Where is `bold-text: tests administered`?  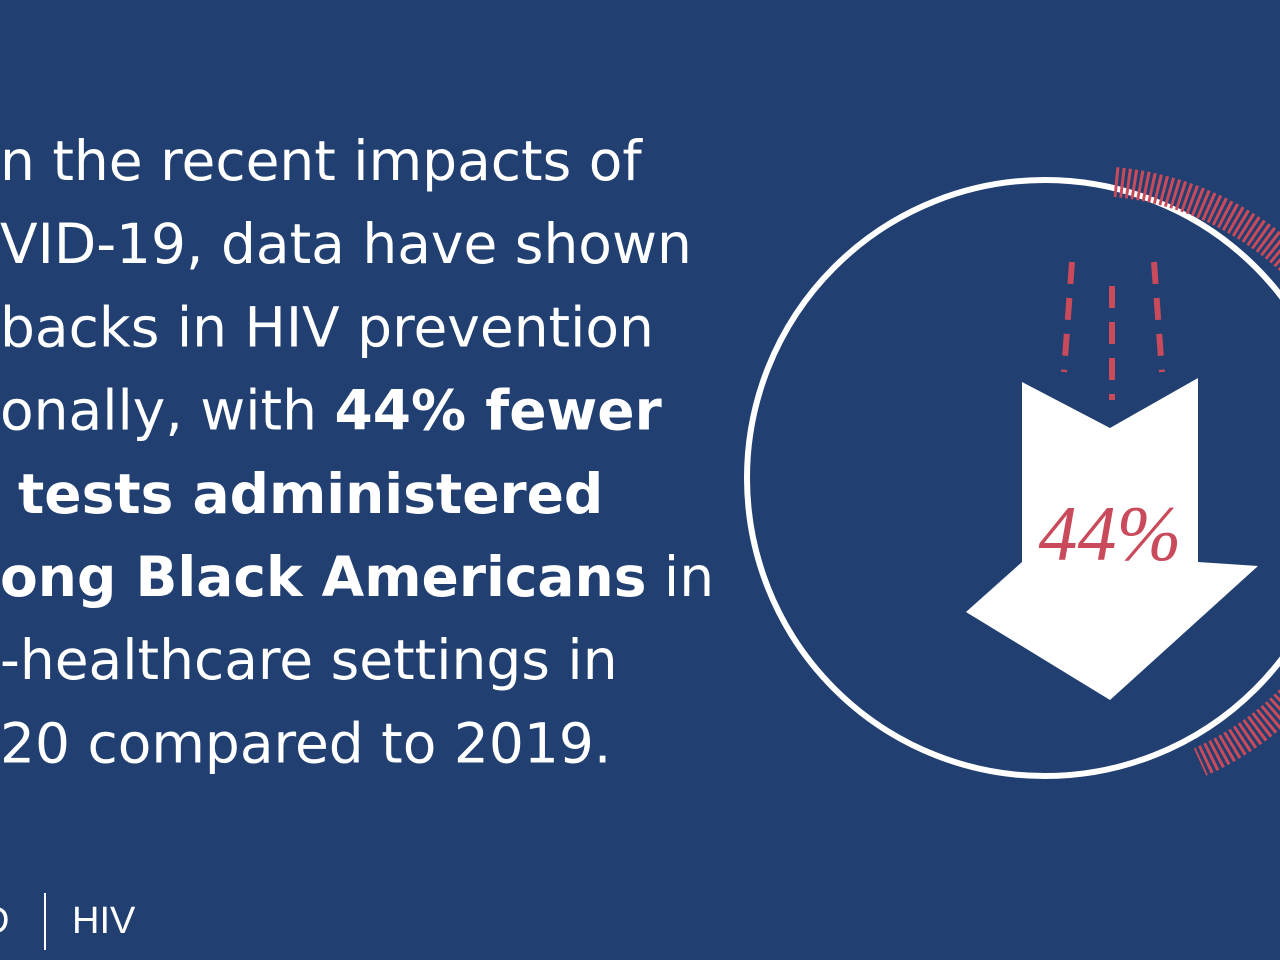
bold-text: tests administered is located at coordinates (310, 494).